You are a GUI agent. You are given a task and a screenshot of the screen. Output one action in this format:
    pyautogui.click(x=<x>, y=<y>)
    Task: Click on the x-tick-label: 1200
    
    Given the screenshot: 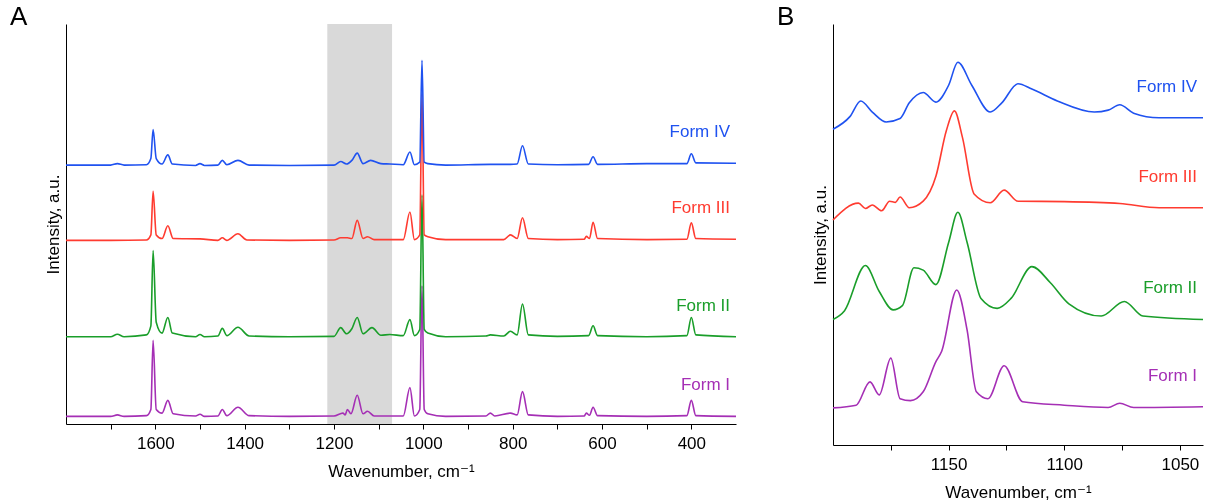 What is the action you would take?
    pyautogui.click(x=334, y=443)
    